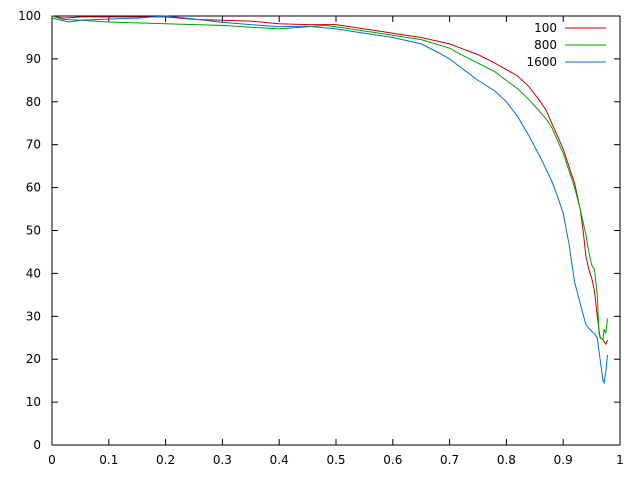  Describe the element at coordinates (33, 102) in the screenshot. I see `y-tick-label: 80` at that location.